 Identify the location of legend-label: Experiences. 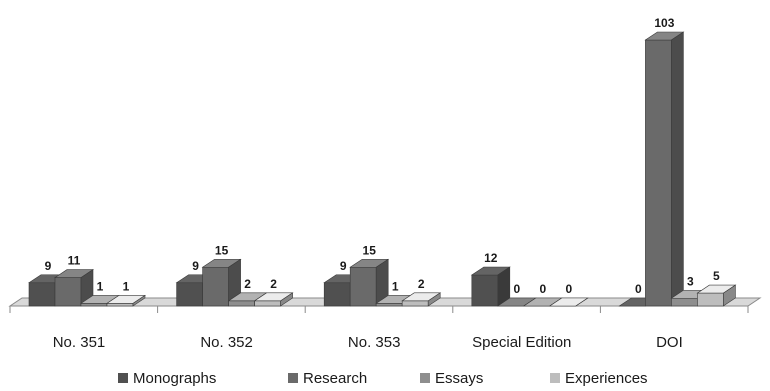
(606, 378).